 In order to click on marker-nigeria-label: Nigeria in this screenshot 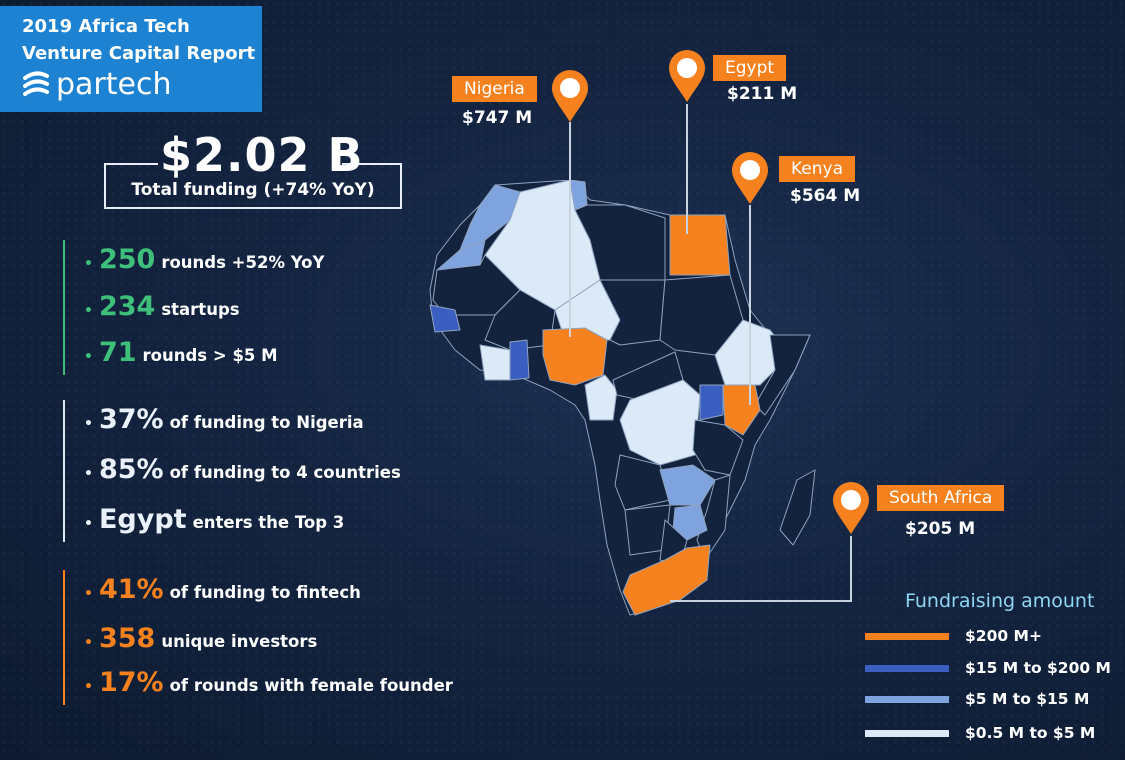, I will do `click(494, 89)`.